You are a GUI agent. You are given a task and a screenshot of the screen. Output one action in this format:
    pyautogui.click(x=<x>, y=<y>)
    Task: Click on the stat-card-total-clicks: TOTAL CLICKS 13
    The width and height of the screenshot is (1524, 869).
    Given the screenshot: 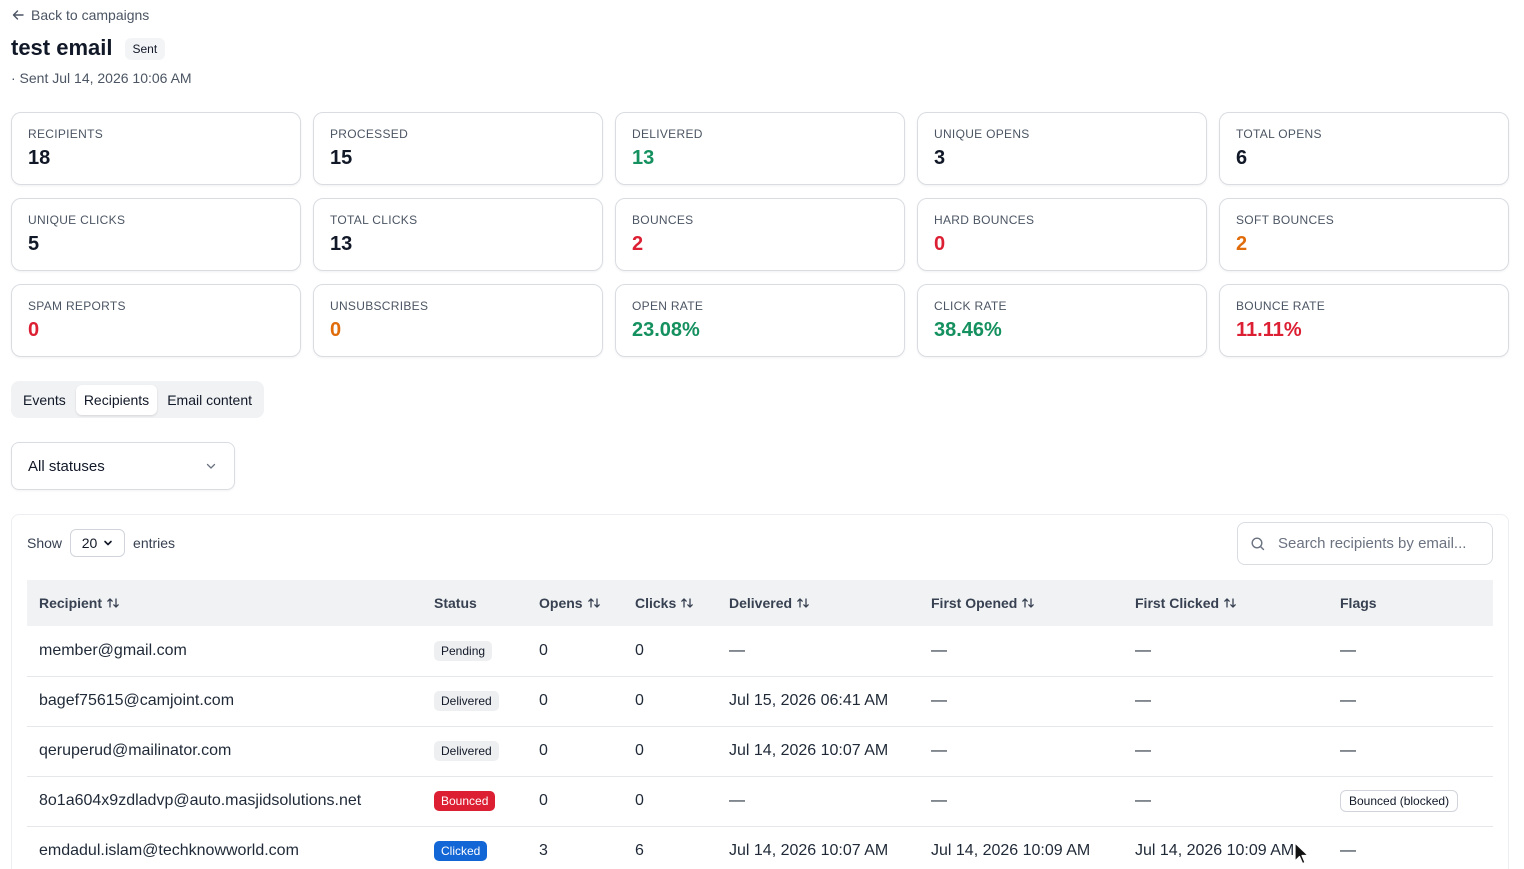 What is the action you would take?
    pyautogui.click(x=458, y=234)
    